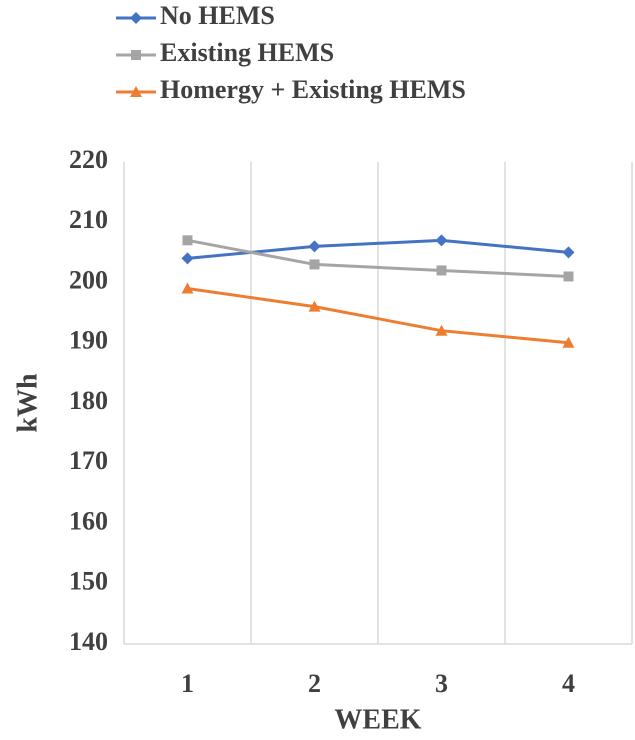 This screenshot has width=635, height=740. Describe the element at coordinates (27, 403) in the screenshot. I see `y-axis-label: kWh` at that location.